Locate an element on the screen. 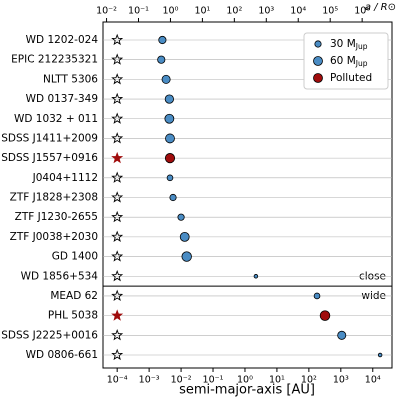 This screenshot has width=400, height=401. y-tick-label: EPIC 212235321 is located at coordinates (54, 60).